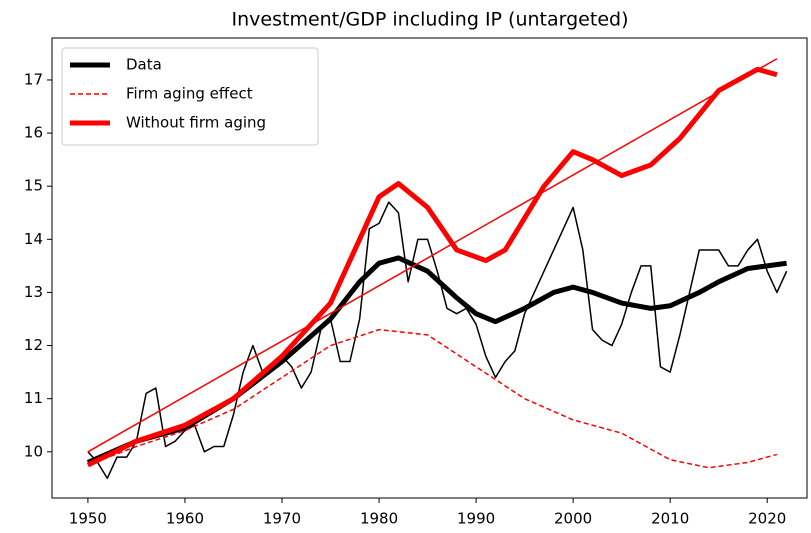 Image resolution: width=811 pixels, height=533 pixels. What do you see at coordinates (33, 239) in the screenshot?
I see `y-tick-label: 14` at bounding box center [33, 239].